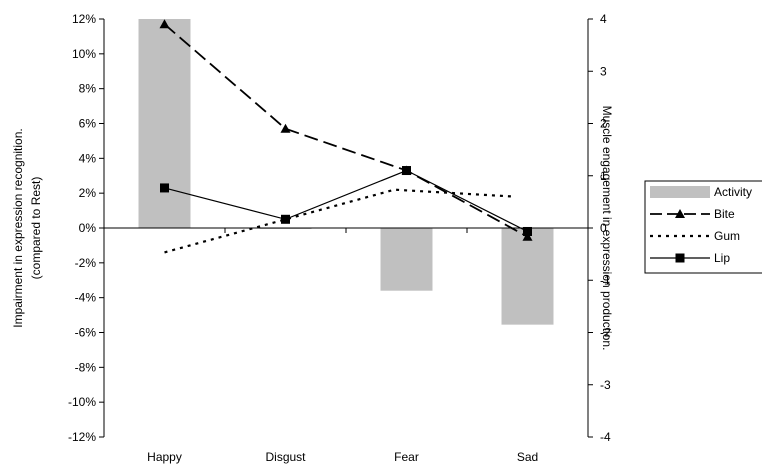  What do you see at coordinates (88, 124) in the screenshot?
I see `left-tick-label: 6%` at bounding box center [88, 124].